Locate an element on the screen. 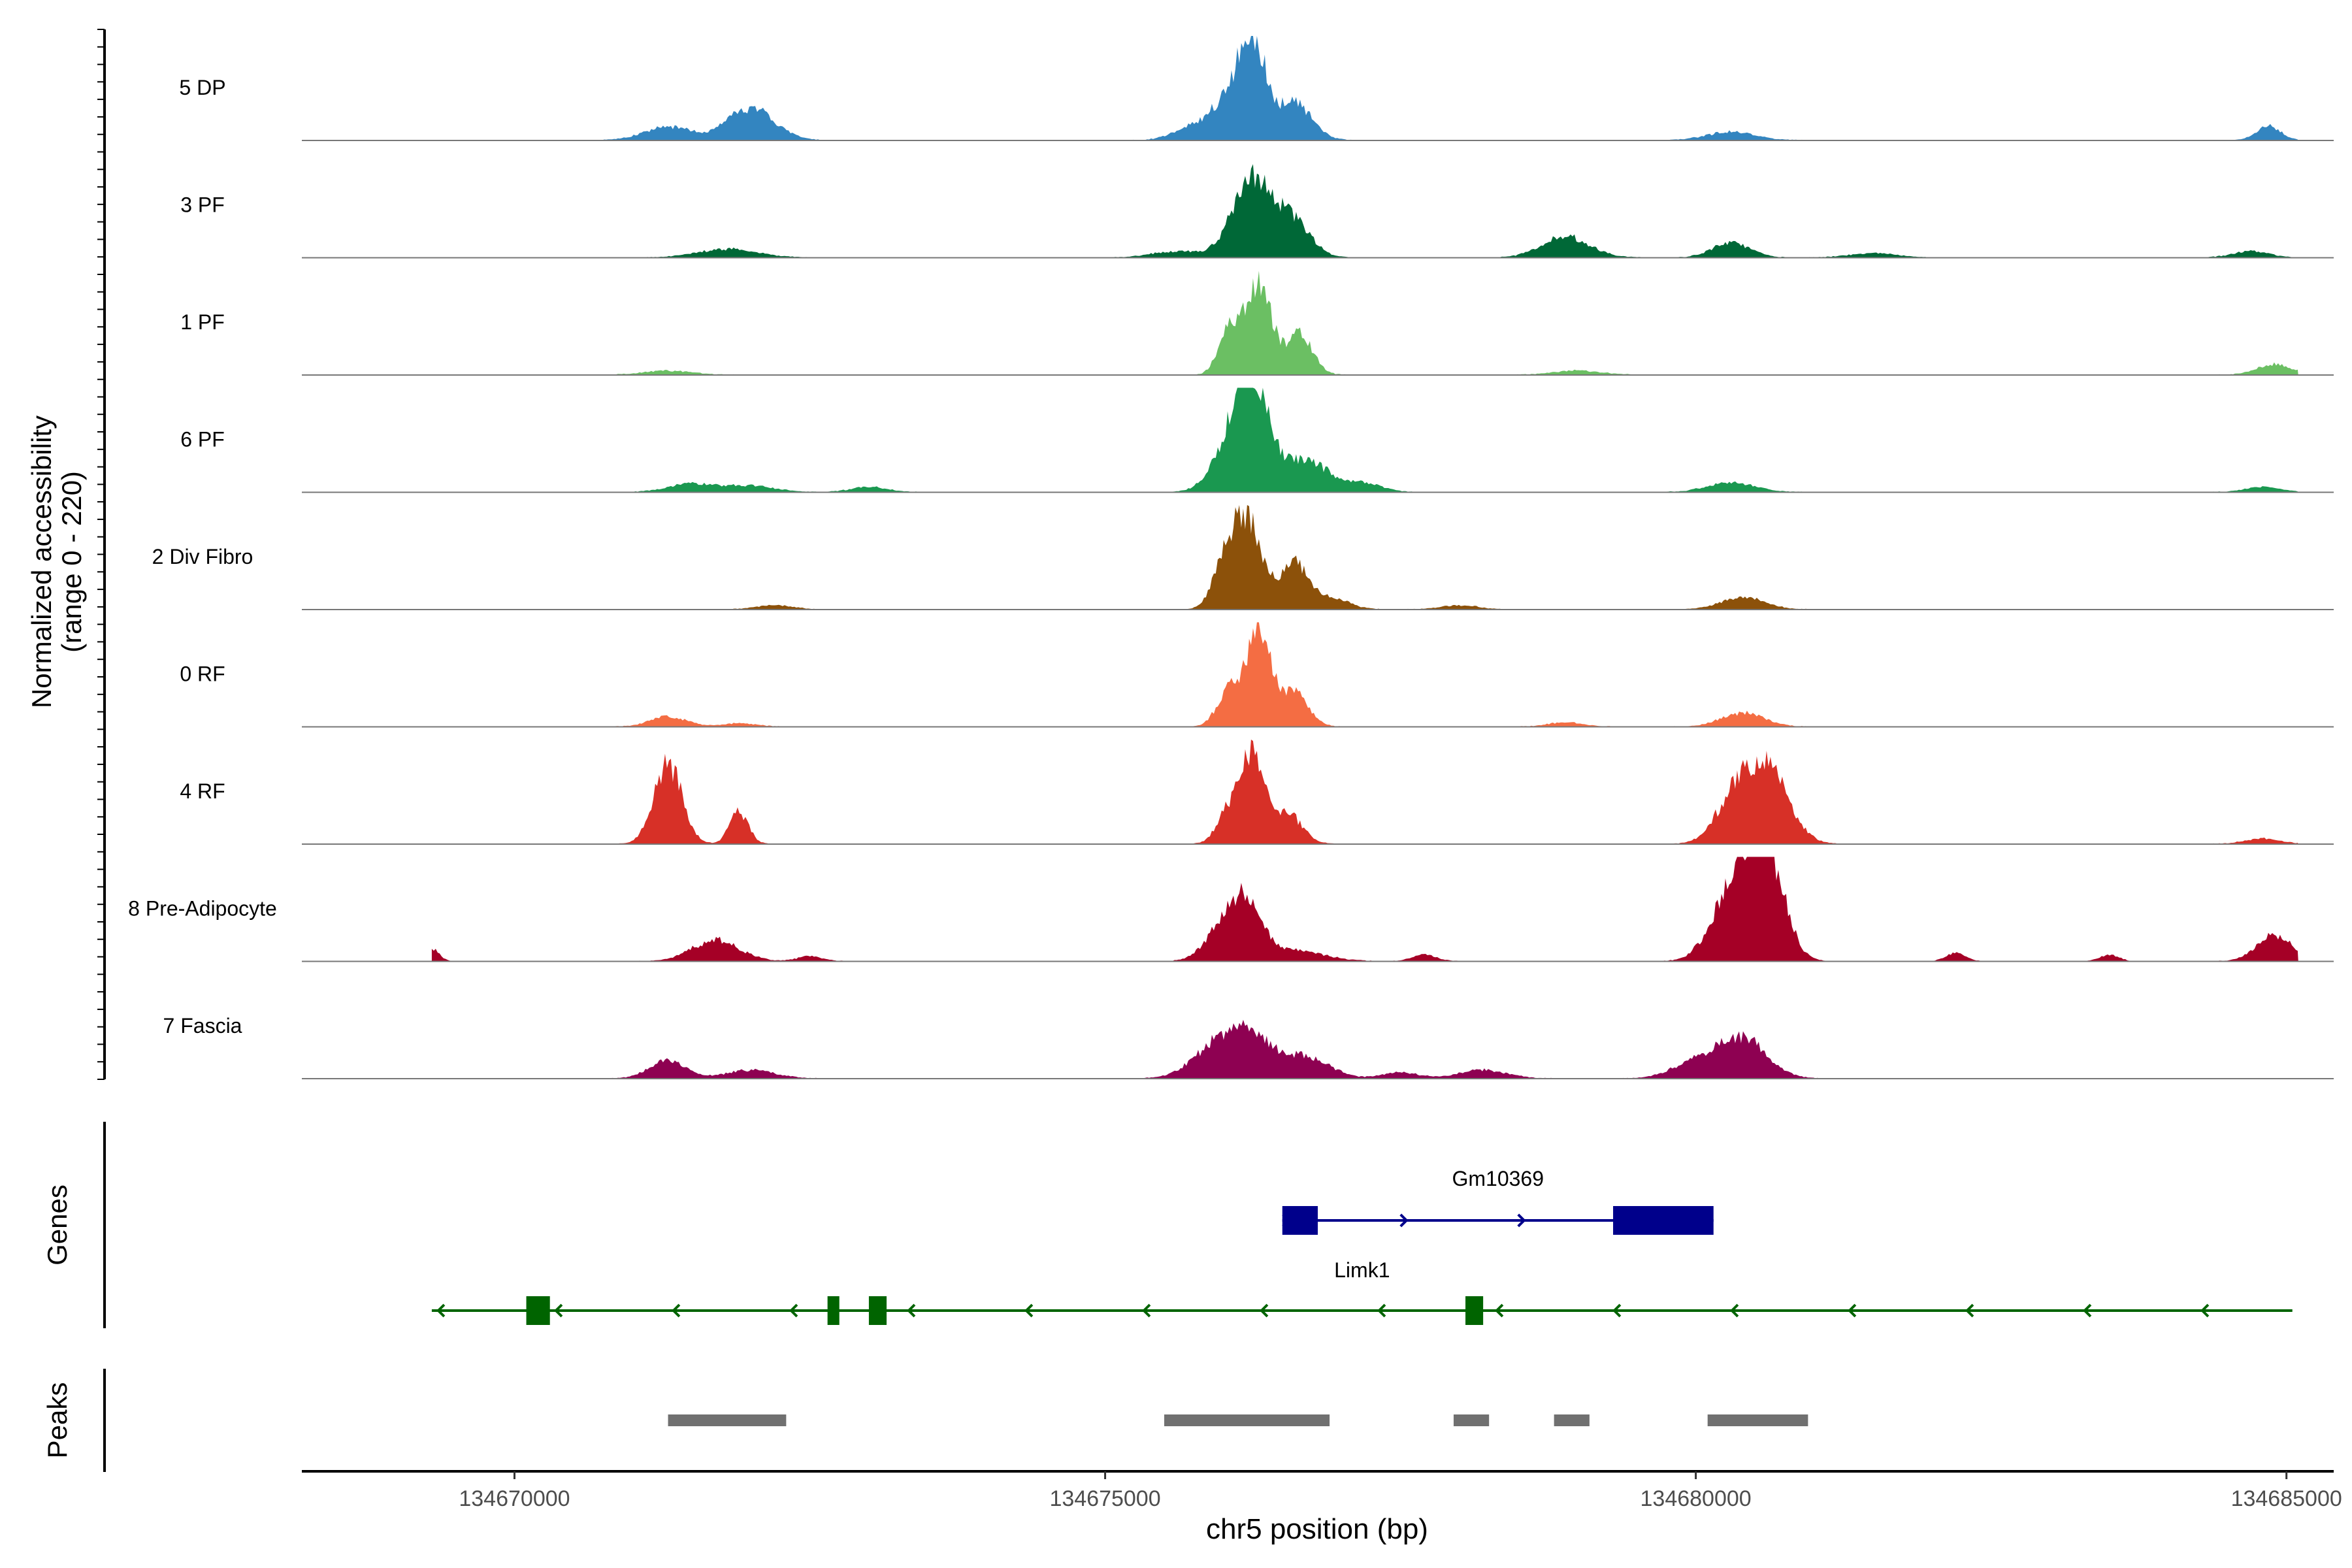 The height and width of the screenshot is (1568, 2352). coverage-area-4-rf is located at coordinates (1364, 792).